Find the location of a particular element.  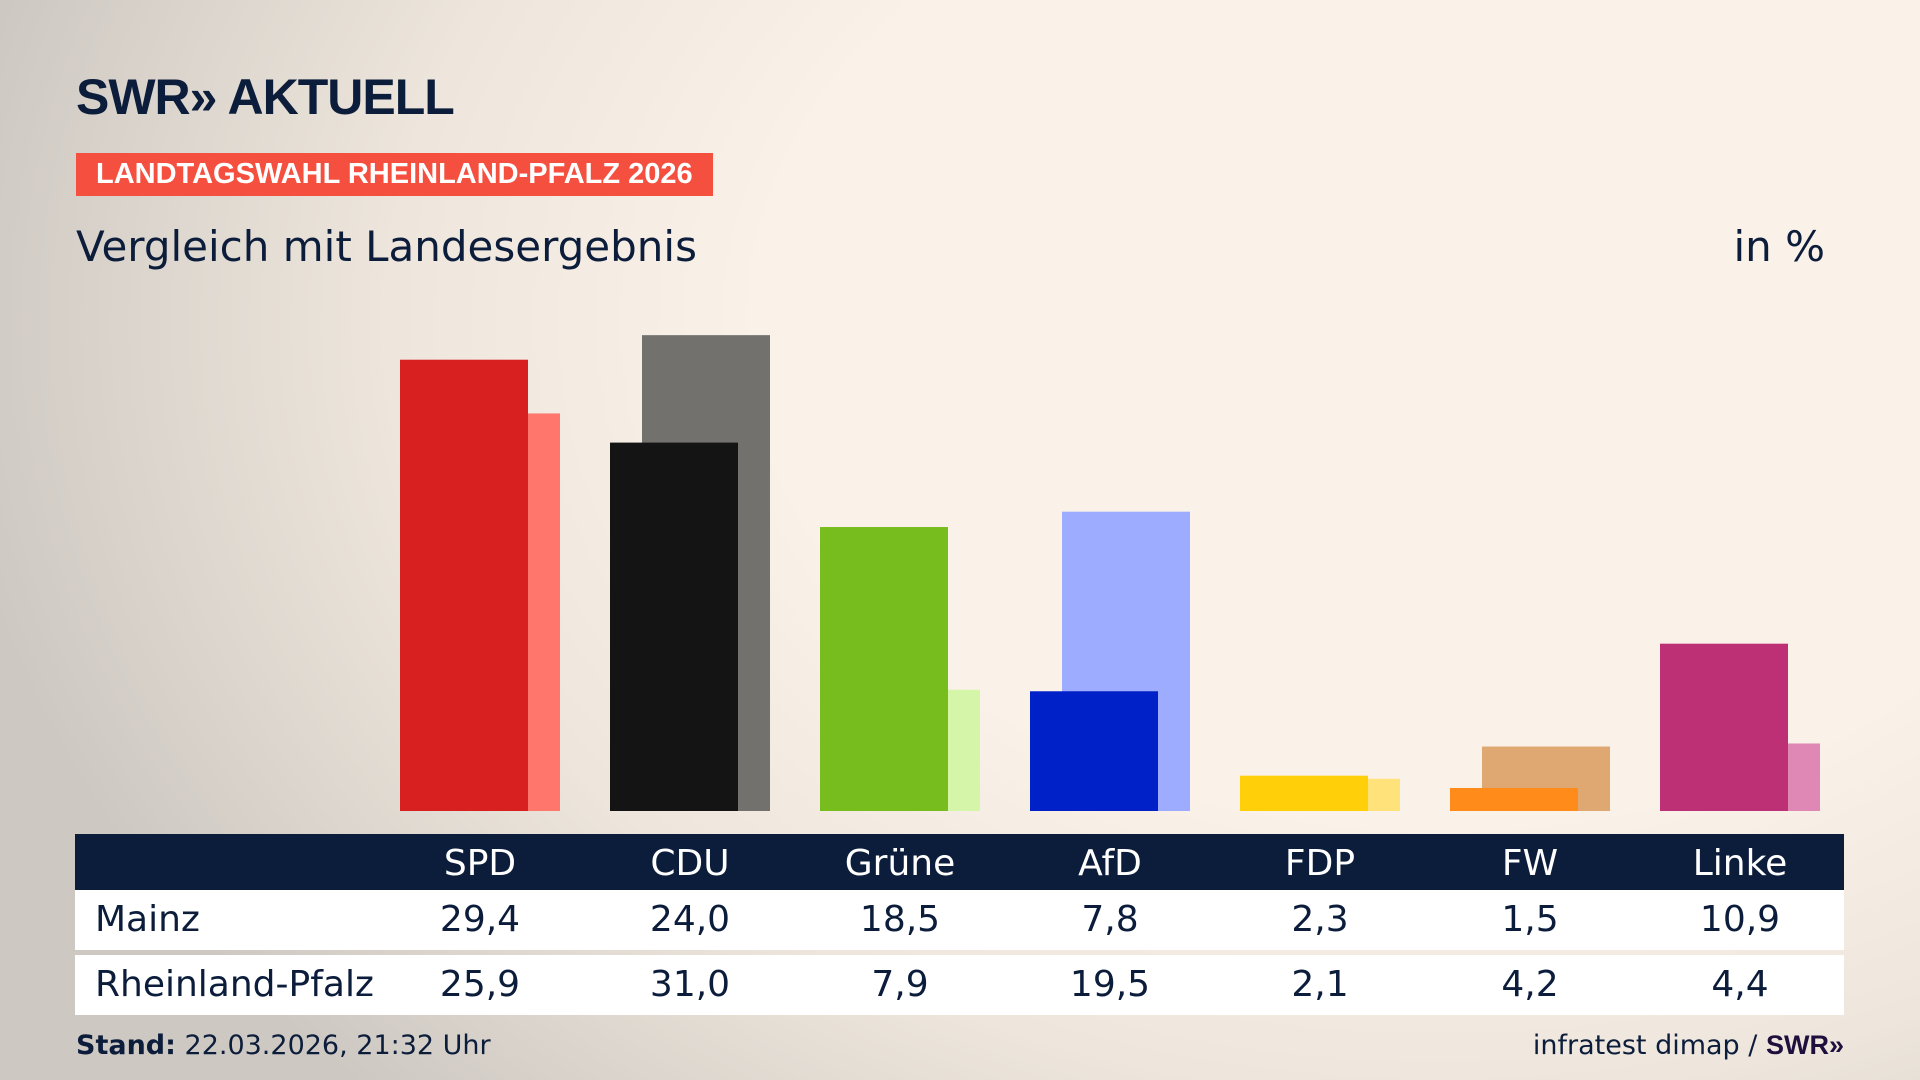

swr-logo: SWR» is located at coordinates (1804, 1045).